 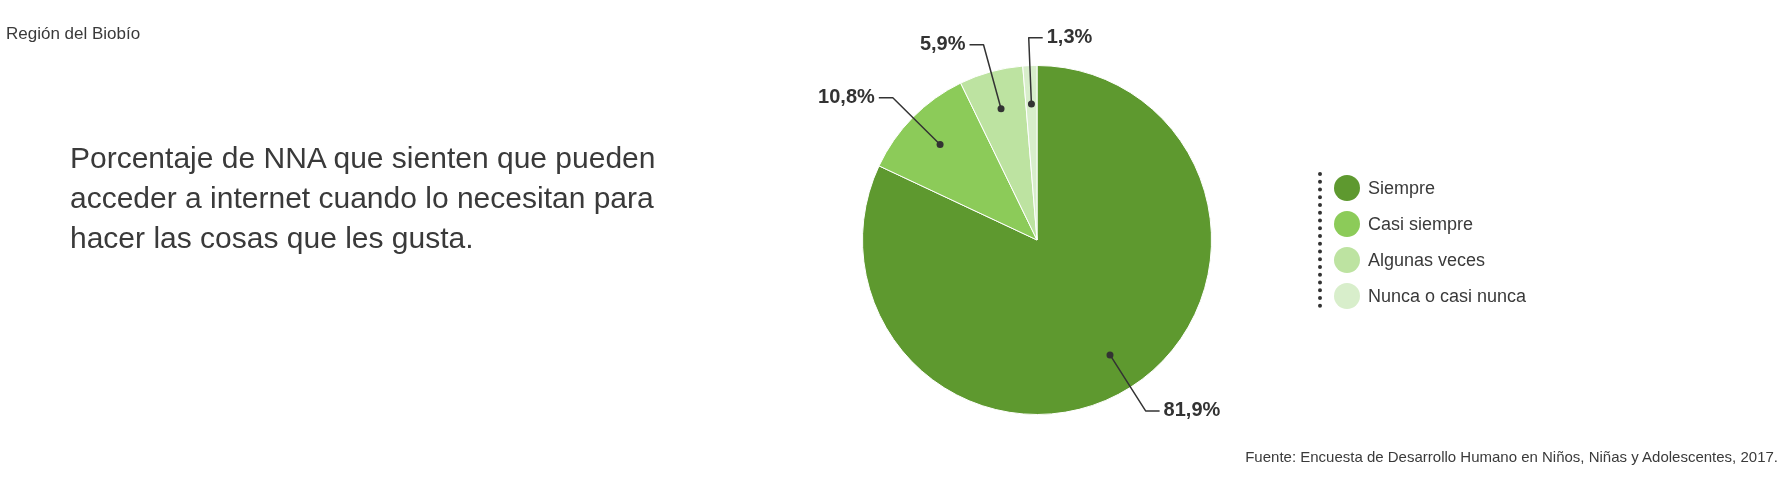 What do you see at coordinates (1447, 296) in the screenshot?
I see `legend-label: Nunca o casi nunca` at bounding box center [1447, 296].